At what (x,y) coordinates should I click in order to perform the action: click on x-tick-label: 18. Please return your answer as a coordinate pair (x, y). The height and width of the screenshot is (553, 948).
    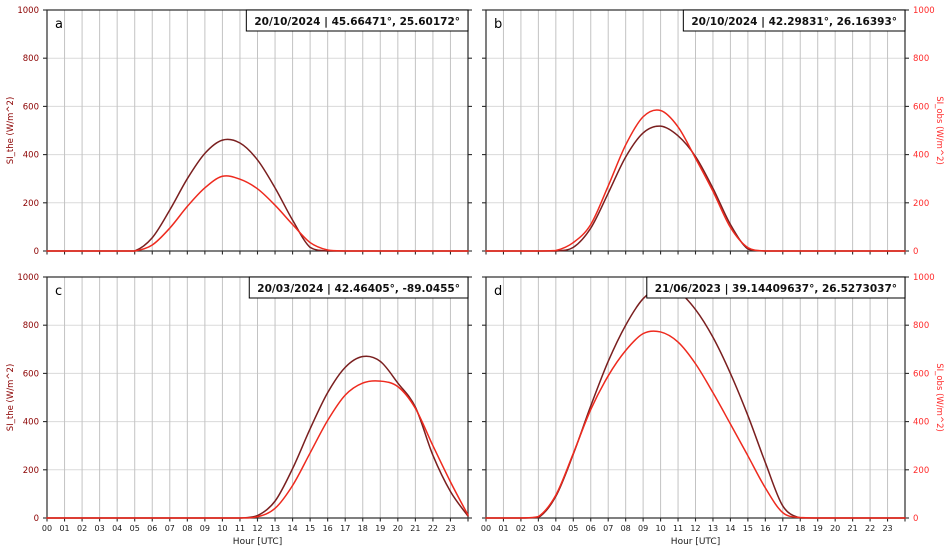
    Looking at the image, I should click on (800, 528).